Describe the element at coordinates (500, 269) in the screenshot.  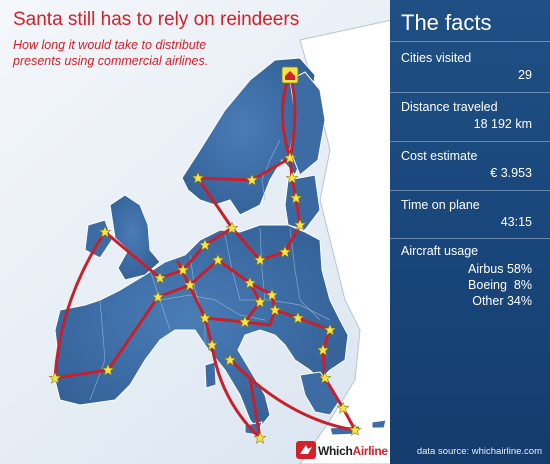
I see `usage-airbus: Airbus 58%` at that location.